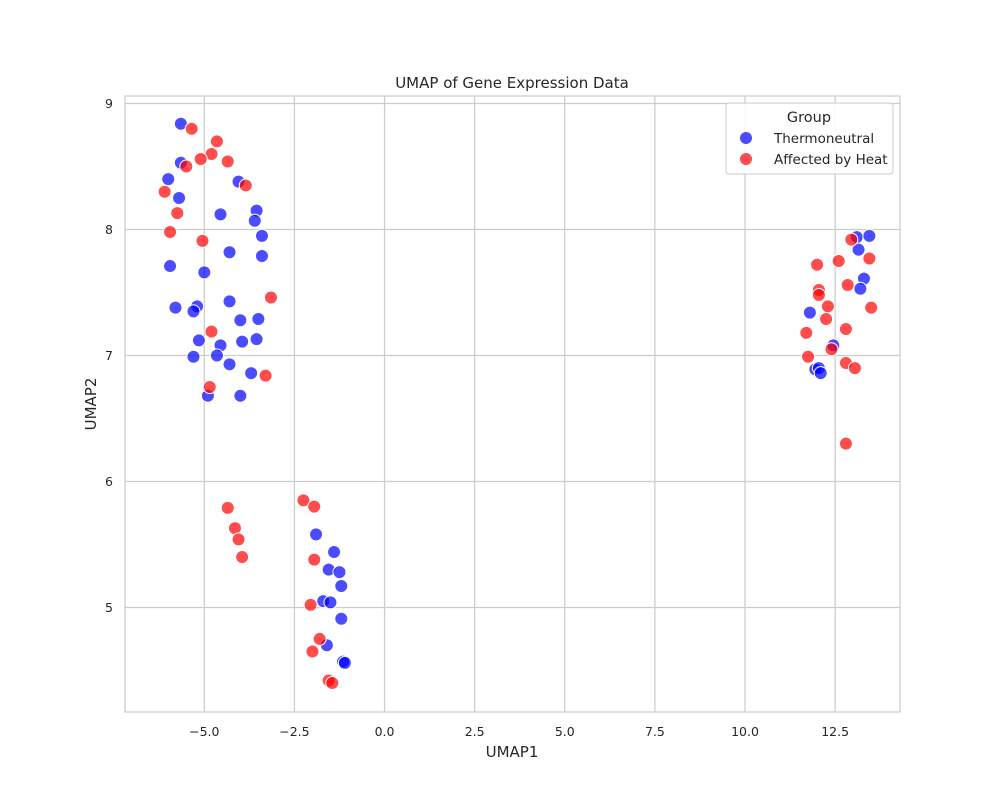 The image size is (1000, 800). I want to click on x-tick-label: 5.0, so click(565, 731).